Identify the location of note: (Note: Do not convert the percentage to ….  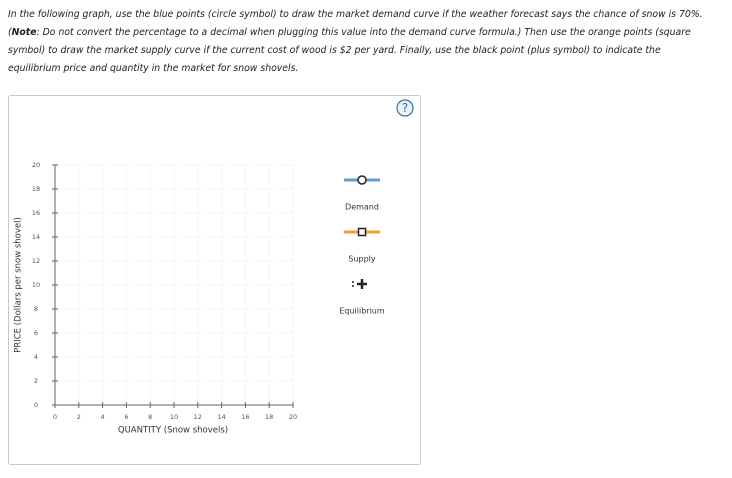
(358, 51).